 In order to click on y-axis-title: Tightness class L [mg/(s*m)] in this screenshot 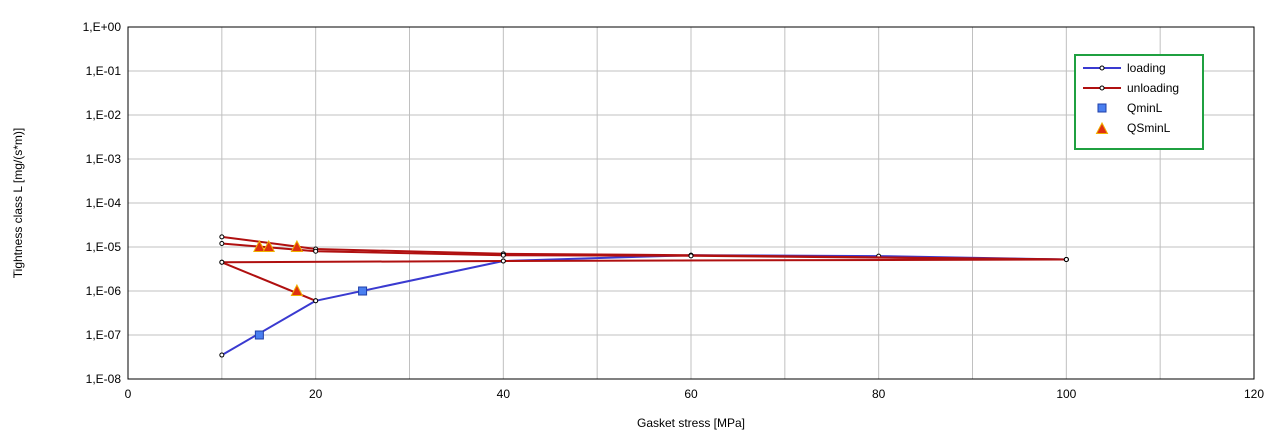, I will do `click(18, 203)`.